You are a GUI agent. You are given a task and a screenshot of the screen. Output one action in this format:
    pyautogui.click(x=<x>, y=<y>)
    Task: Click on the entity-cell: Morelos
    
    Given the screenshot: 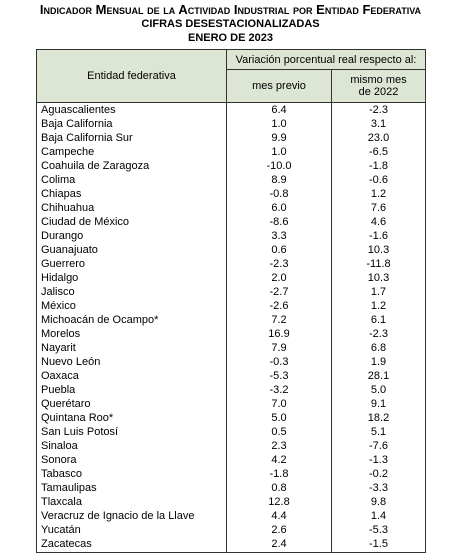 What is the action you would take?
    pyautogui.click(x=131, y=334)
    